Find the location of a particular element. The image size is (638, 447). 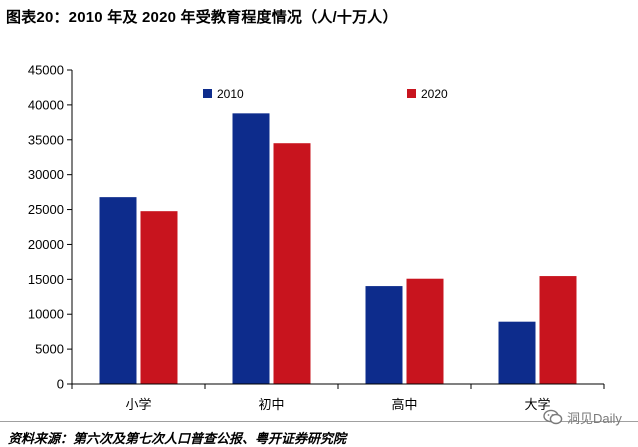

bottom-divider is located at coordinates (319, 421).